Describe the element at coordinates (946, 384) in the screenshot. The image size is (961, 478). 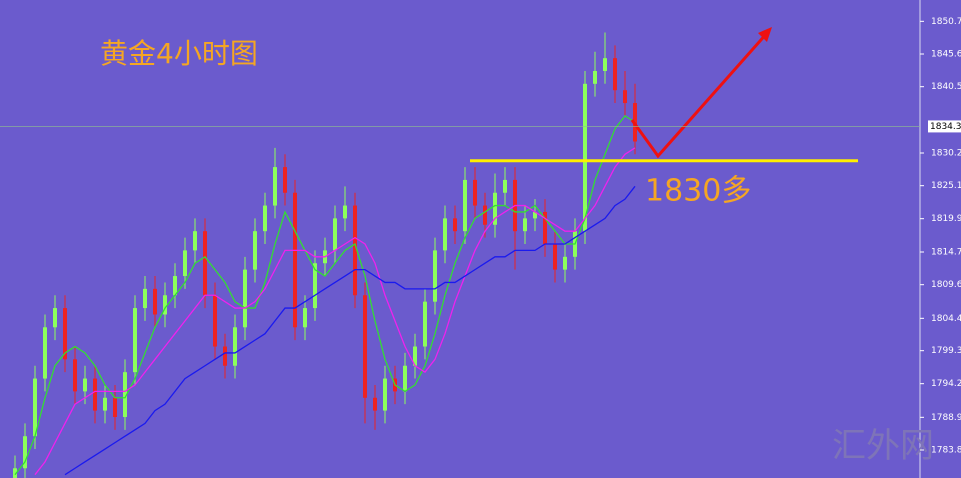
I see `y-tick-label: 1794.20` at that location.